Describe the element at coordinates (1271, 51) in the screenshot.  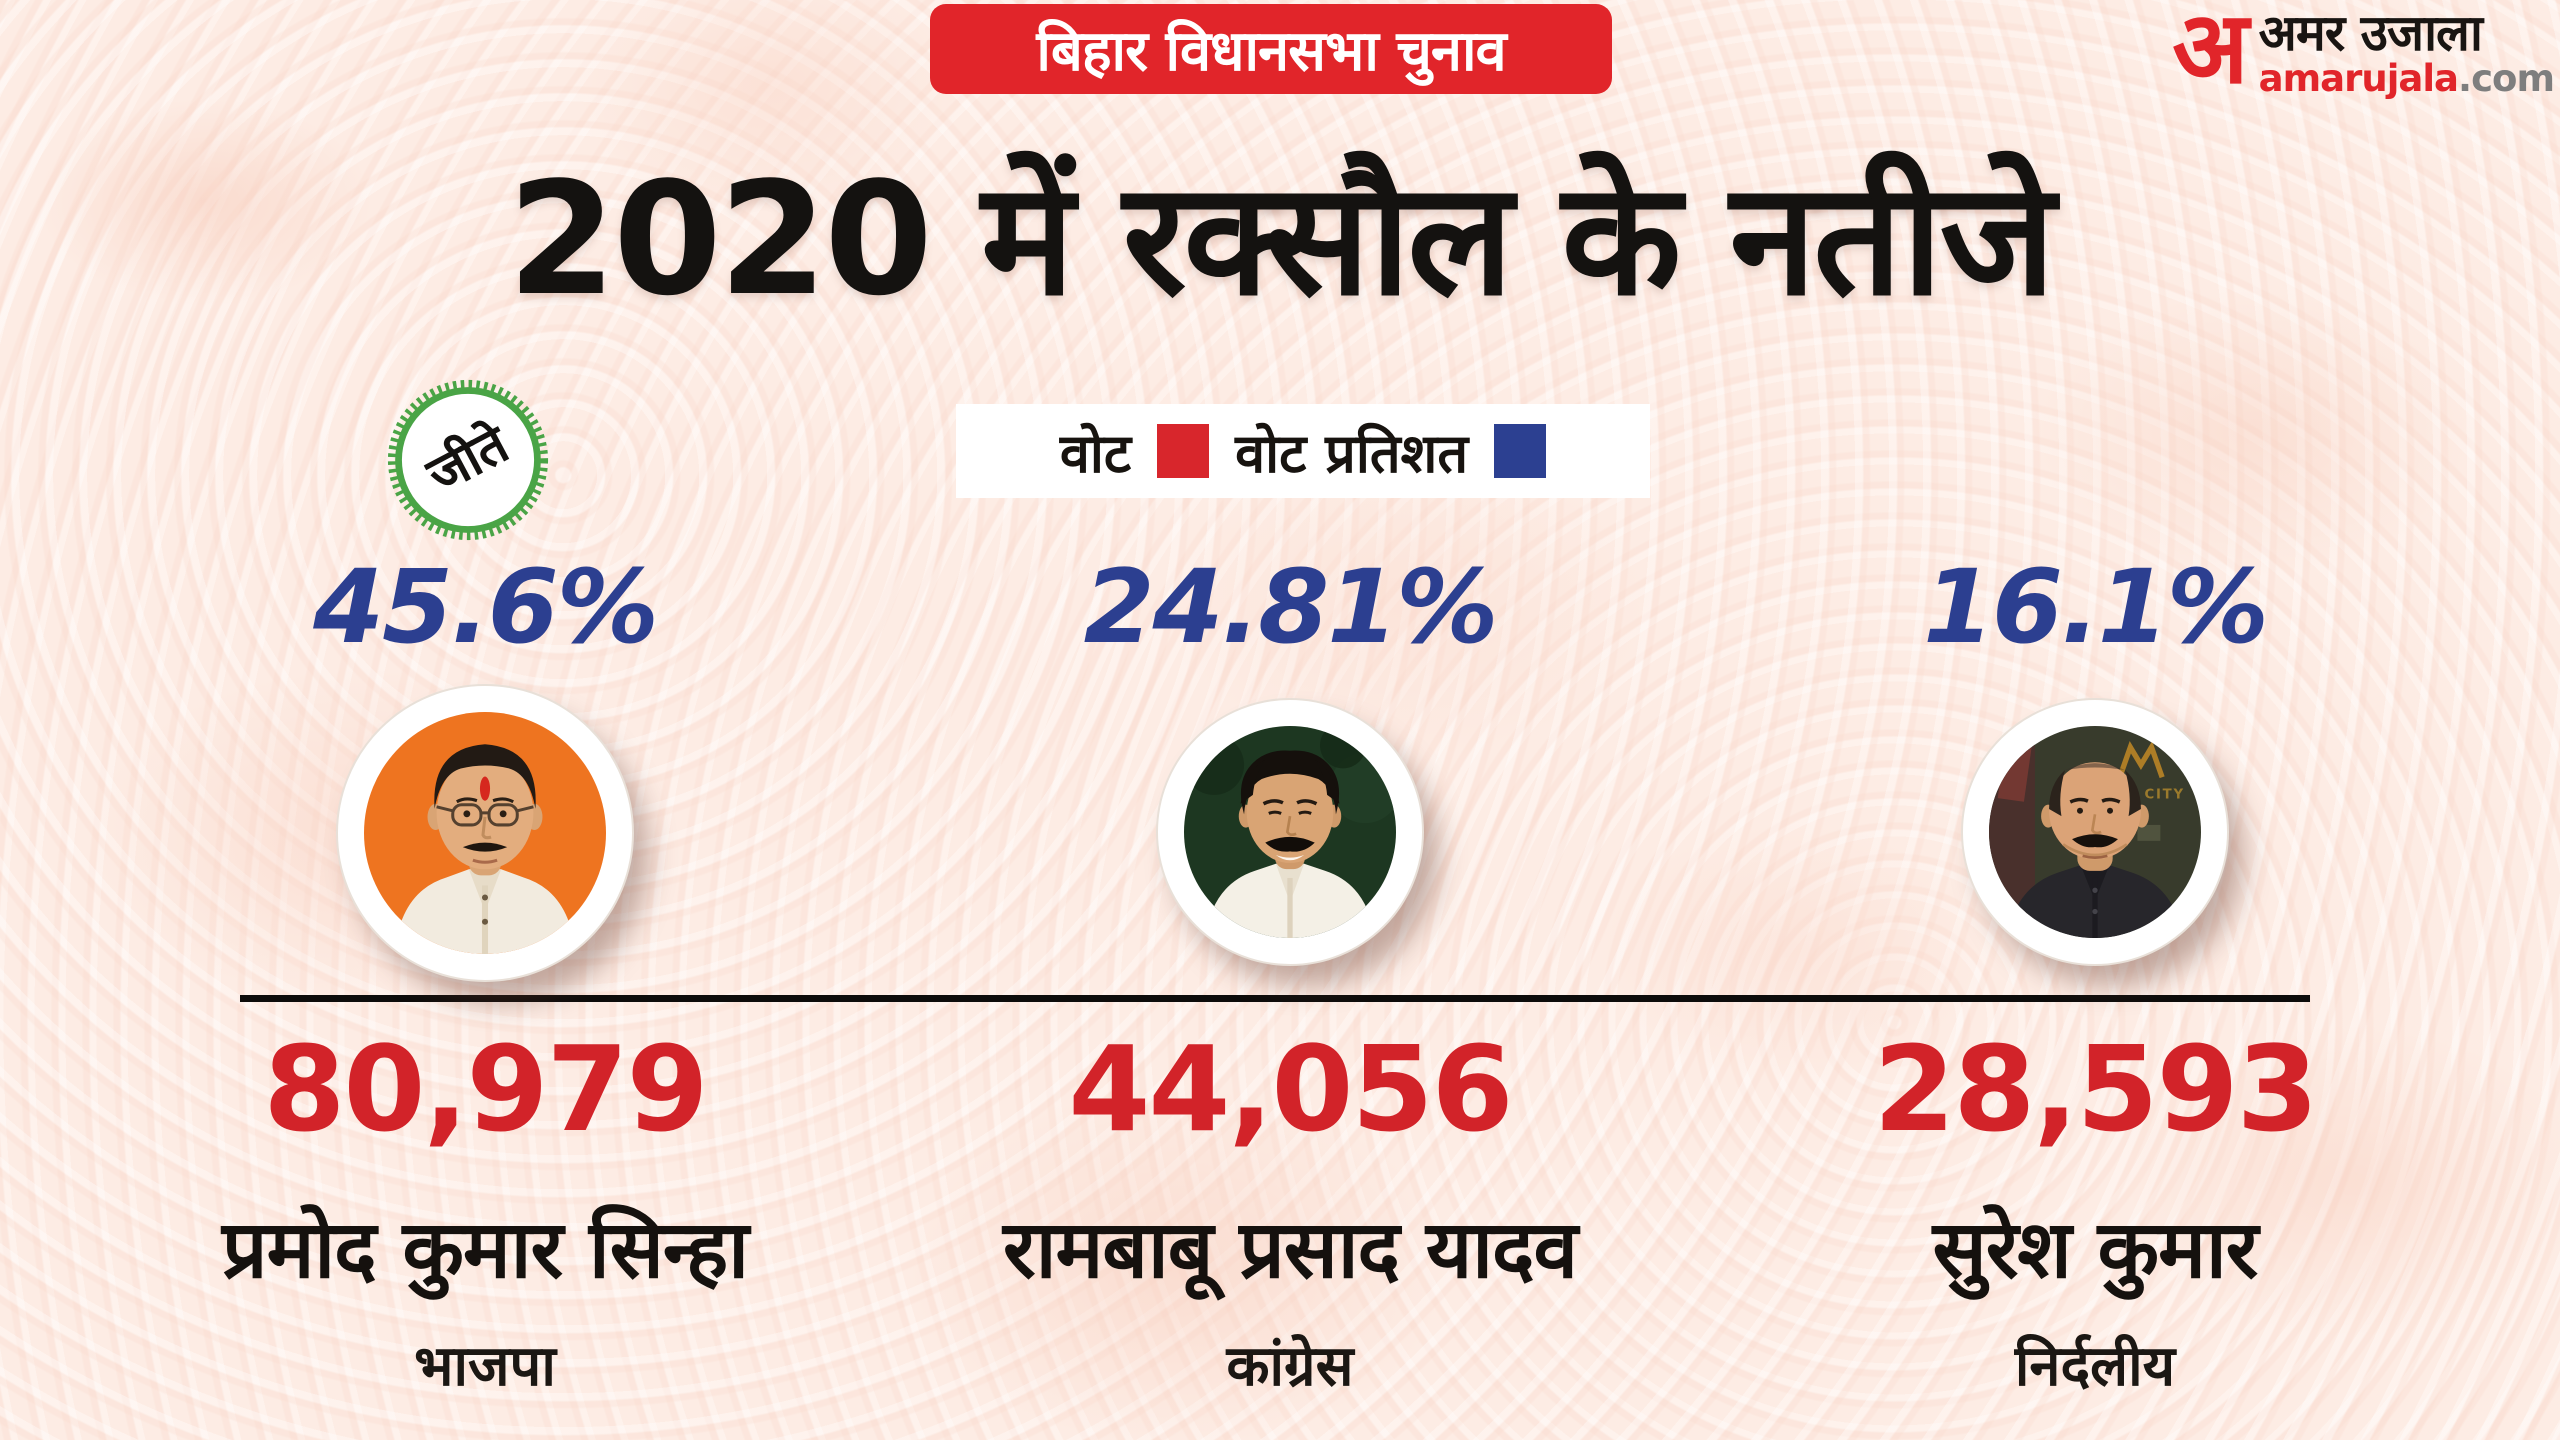
I see `topic-banner-label: बिहार विधानसभा चुनाव` at that location.